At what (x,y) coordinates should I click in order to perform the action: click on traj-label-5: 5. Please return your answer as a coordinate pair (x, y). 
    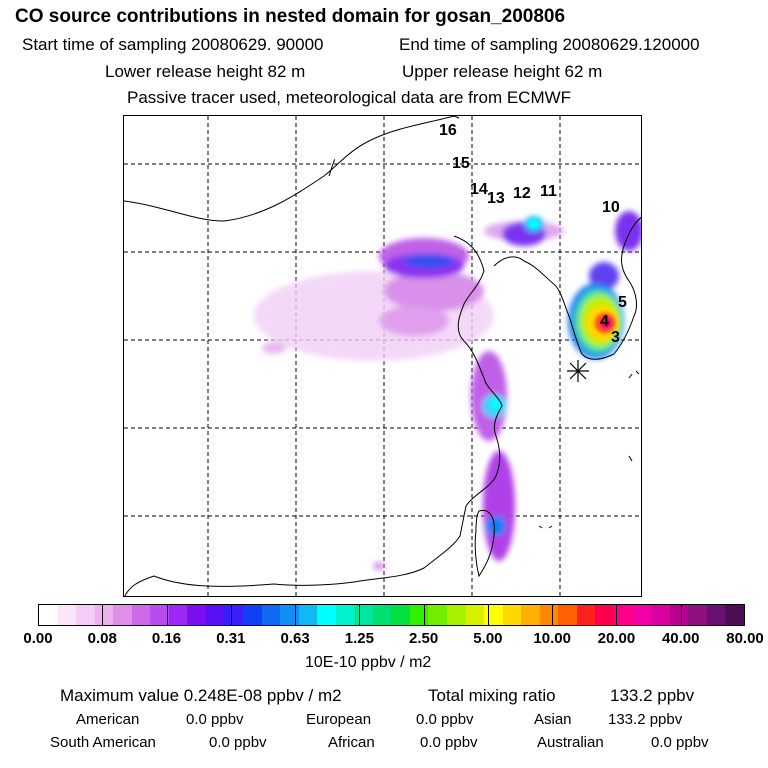
    Looking at the image, I should click on (622, 302).